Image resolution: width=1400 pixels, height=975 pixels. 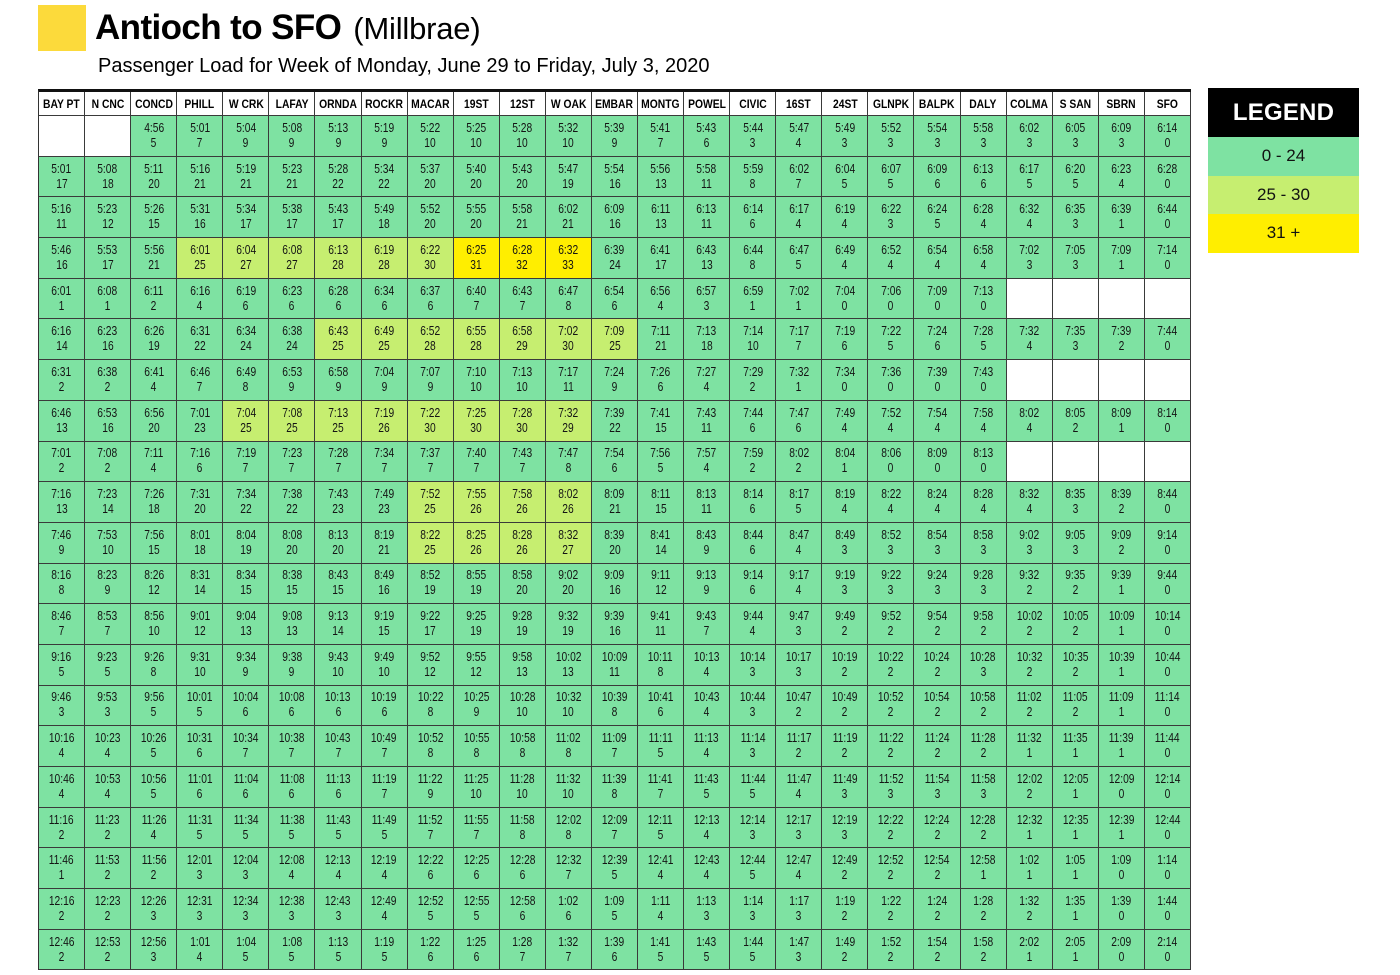 What do you see at coordinates (707, 950) in the screenshot?
I see `load-cell: 1:43 5` at bounding box center [707, 950].